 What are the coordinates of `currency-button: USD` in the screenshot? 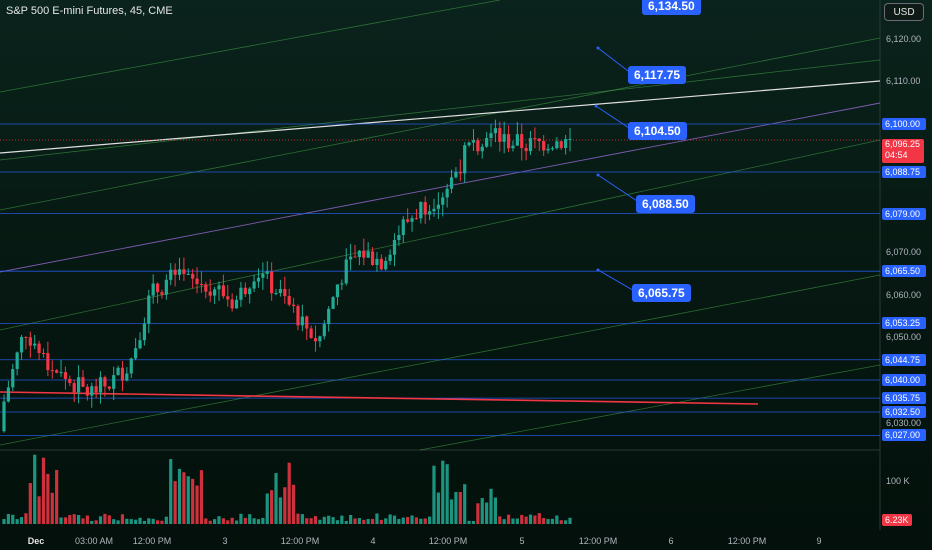 It's located at (904, 12).